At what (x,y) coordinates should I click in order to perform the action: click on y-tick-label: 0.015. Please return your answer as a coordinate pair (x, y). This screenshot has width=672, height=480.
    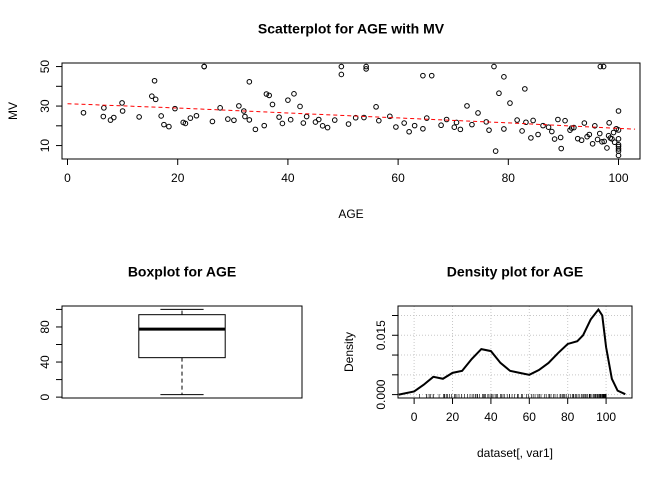
    Looking at the image, I should click on (381, 335).